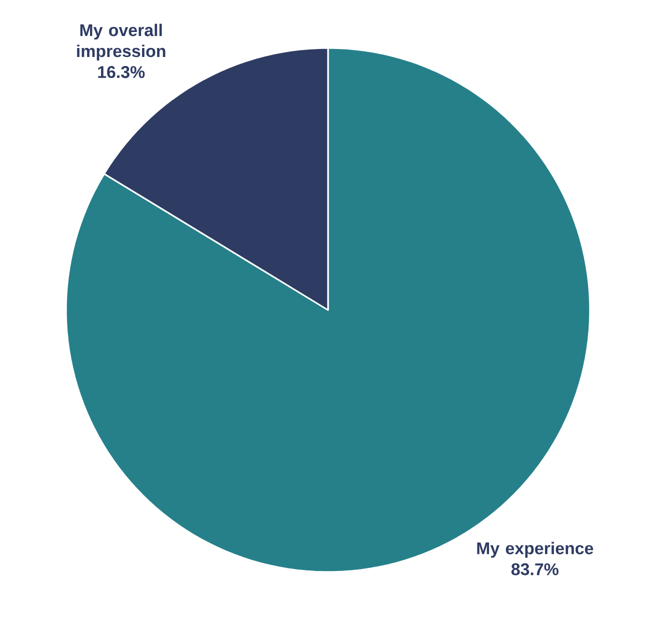 The height and width of the screenshot is (628, 668). Describe the element at coordinates (534, 569) in the screenshot. I see `data-label: 83.7%` at that location.